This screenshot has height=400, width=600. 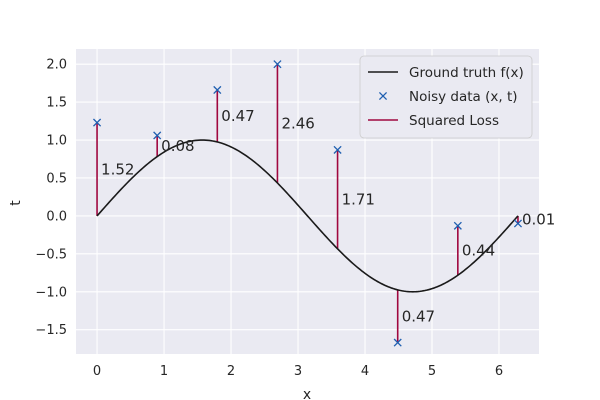 I want to click on loss-label: 0.01, so click(x=538, y=220).